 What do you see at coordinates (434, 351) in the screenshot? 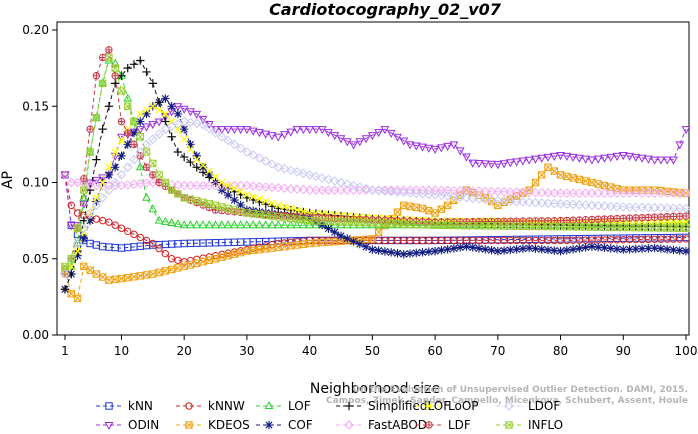
I see `x-tick-label: 60` at bounding box center [434, 351].